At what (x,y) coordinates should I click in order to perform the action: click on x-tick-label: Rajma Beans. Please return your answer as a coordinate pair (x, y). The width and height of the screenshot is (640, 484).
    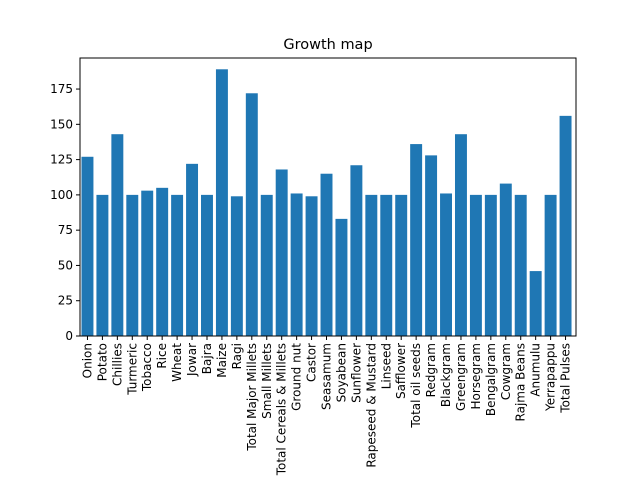
    Looking at the image, I should click on (521, 382).